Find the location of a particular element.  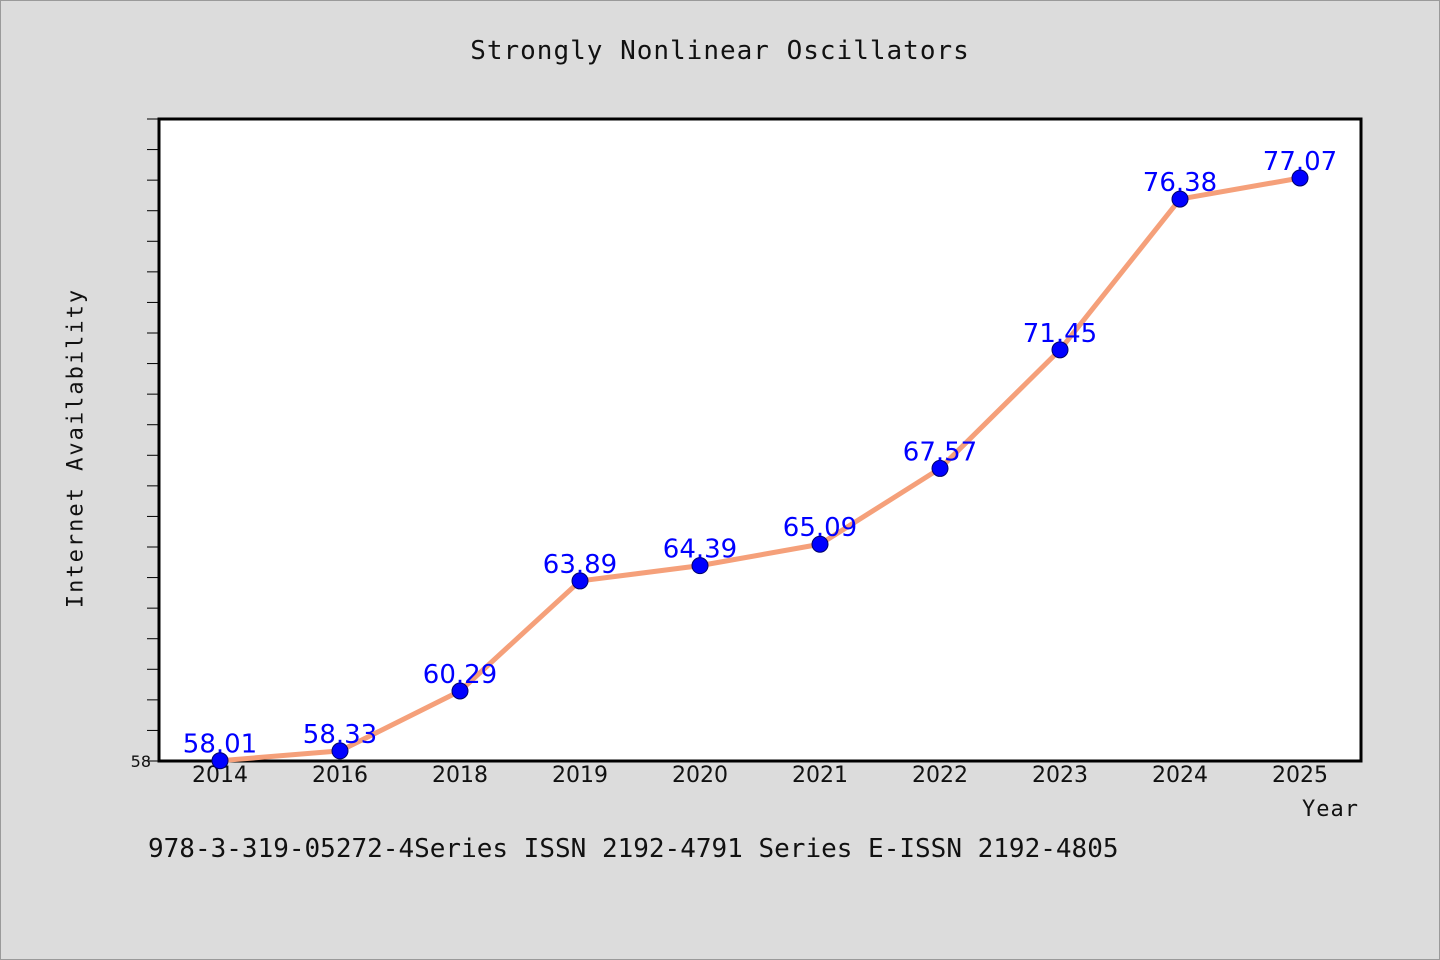

data-label: 71.45 is located at coordinates (1060, 334).